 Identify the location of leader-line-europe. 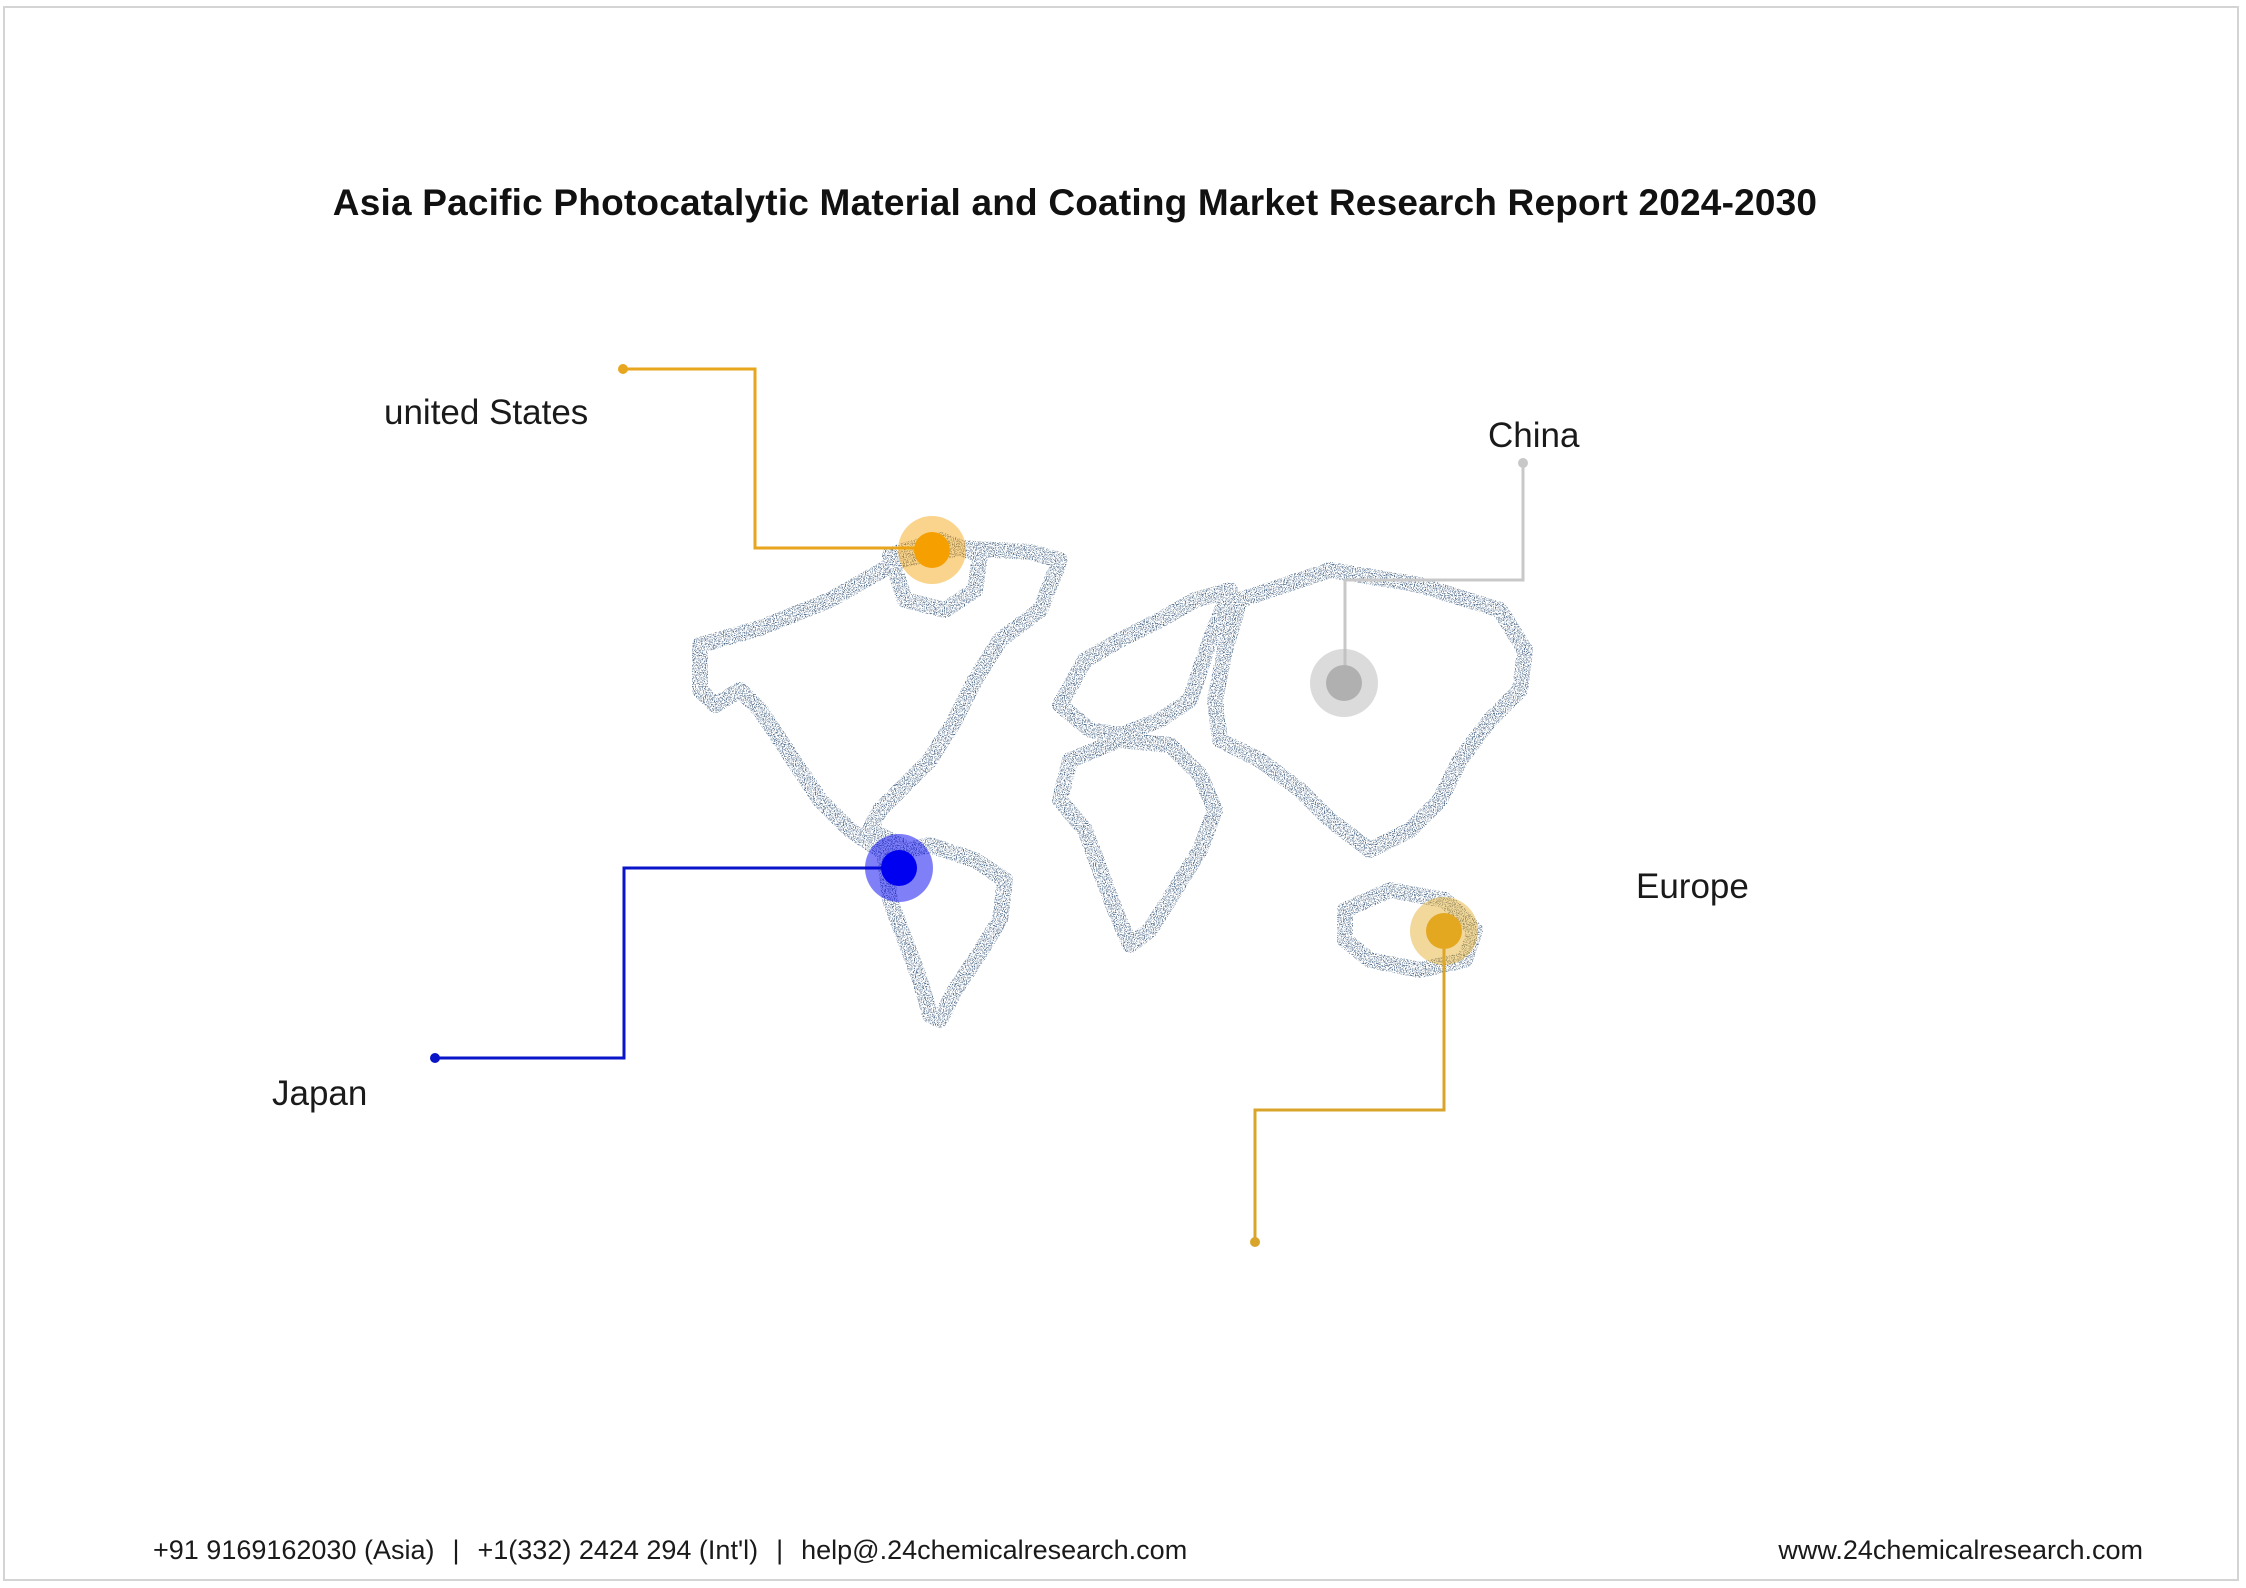
(1349, 1086).